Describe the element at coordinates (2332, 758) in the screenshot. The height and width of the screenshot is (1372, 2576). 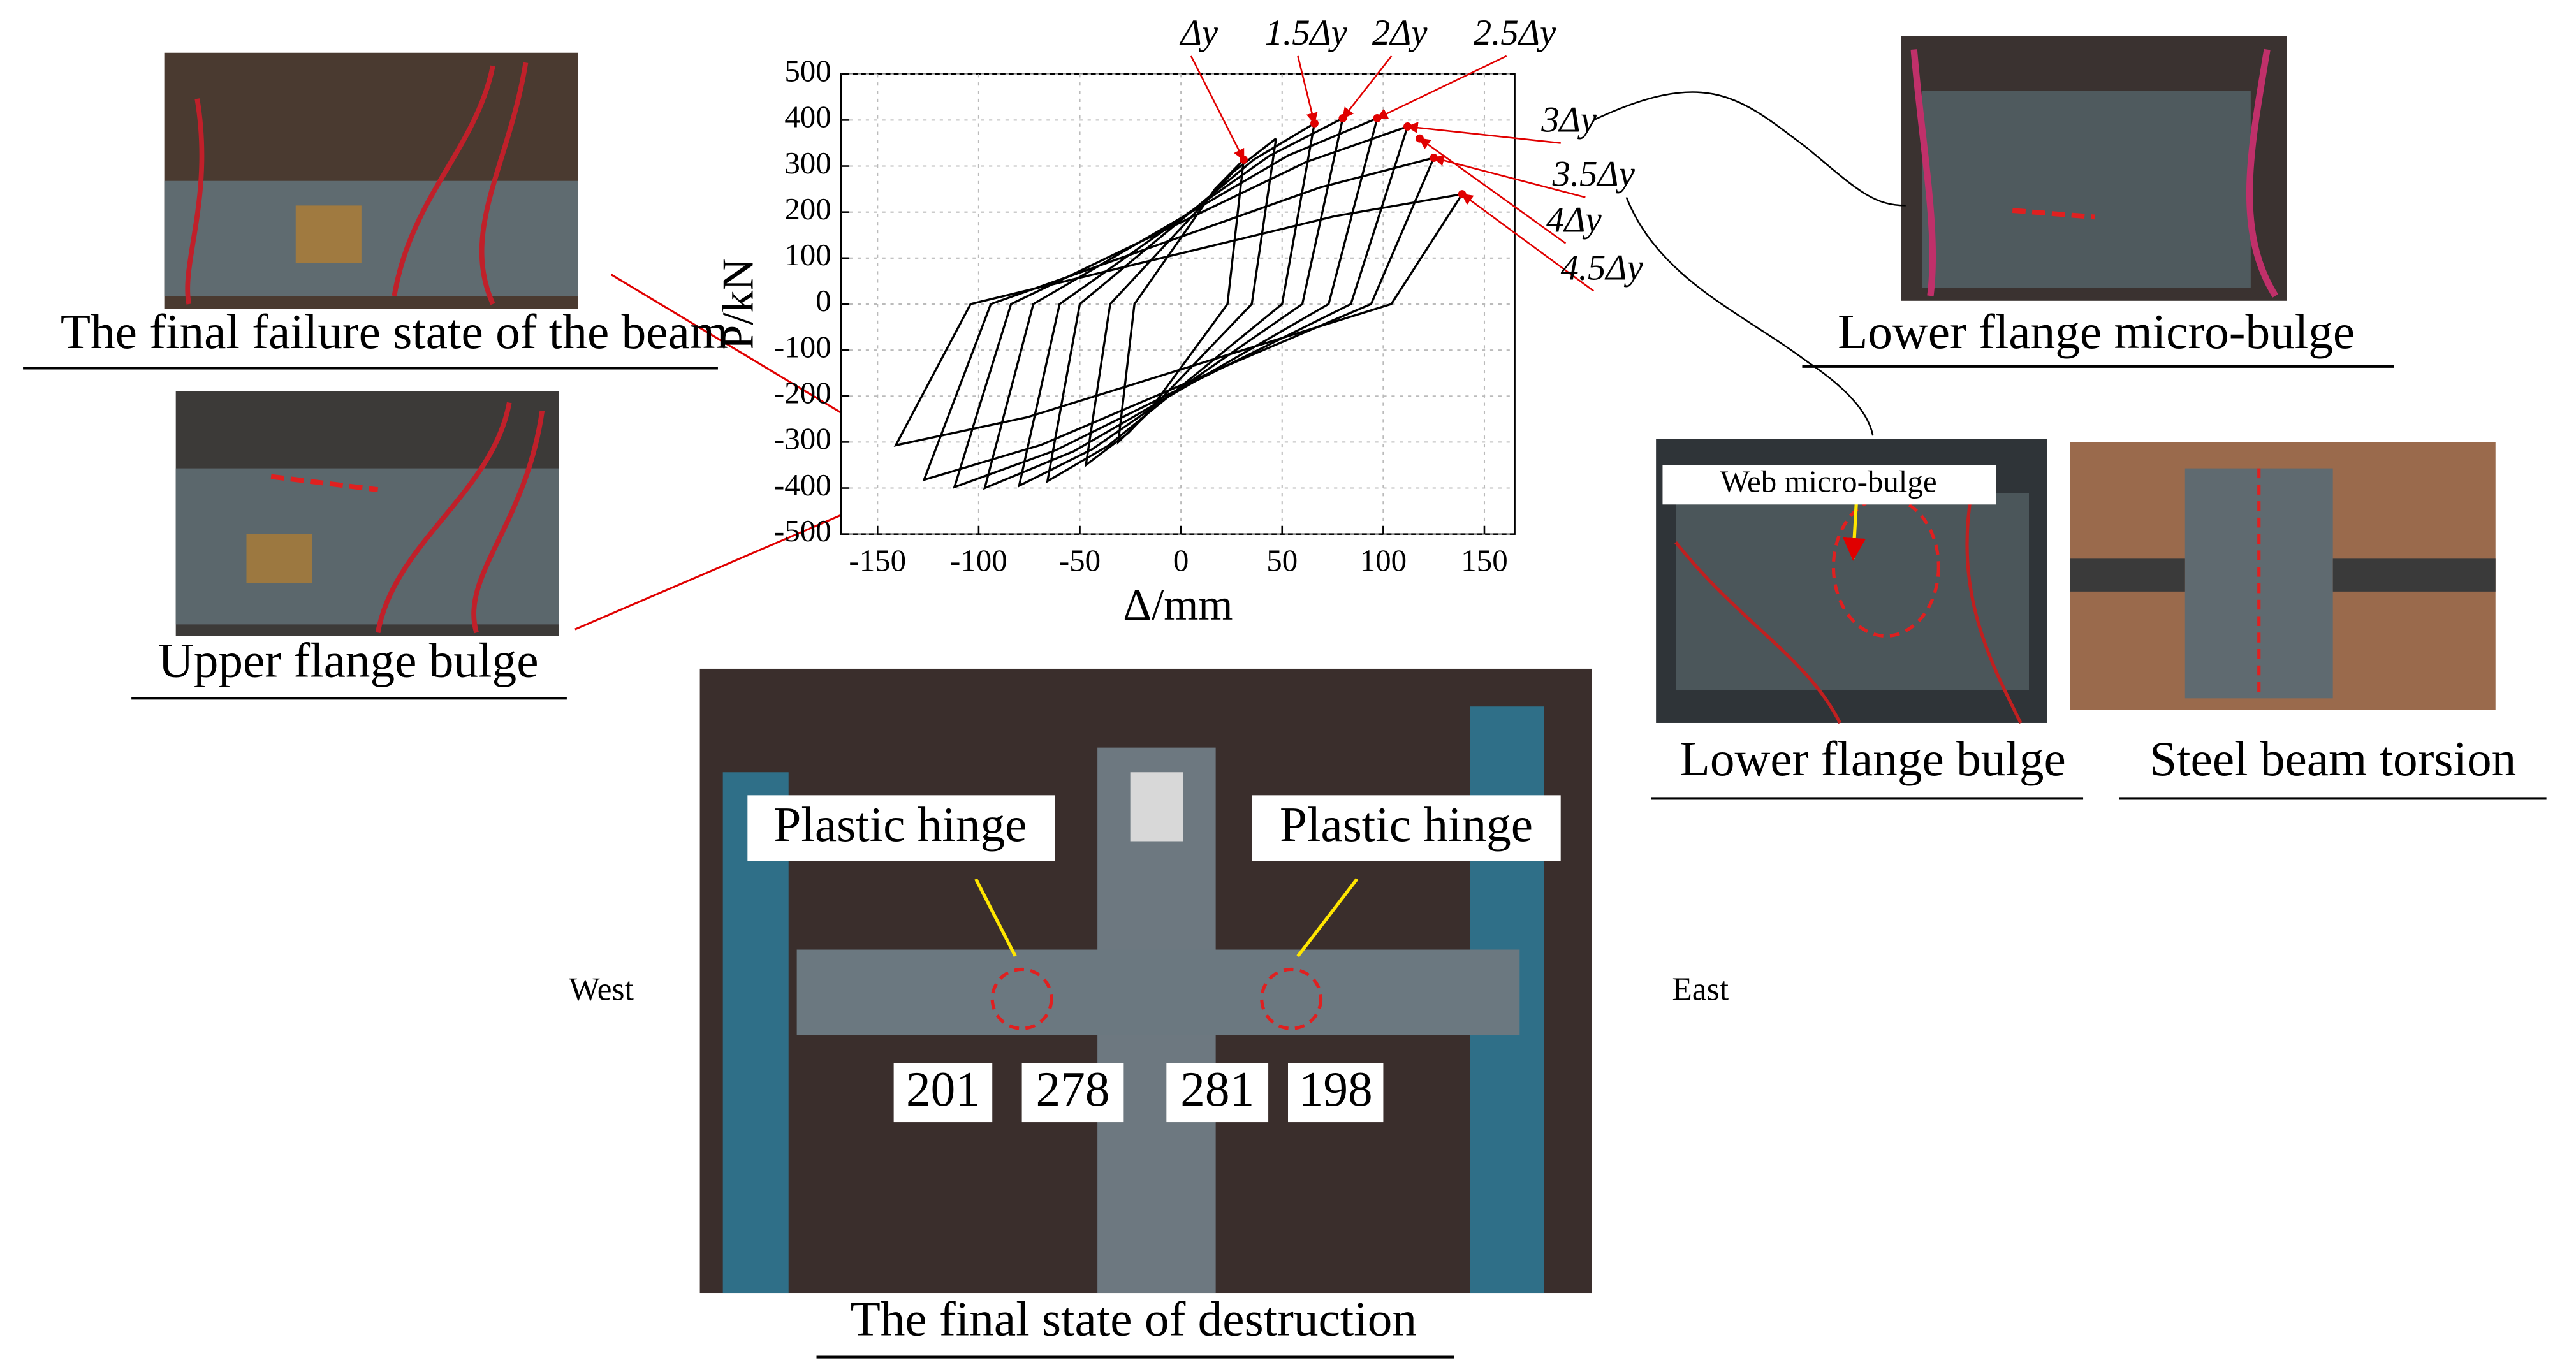
I see `caption: Steel beam torsion` at that location.